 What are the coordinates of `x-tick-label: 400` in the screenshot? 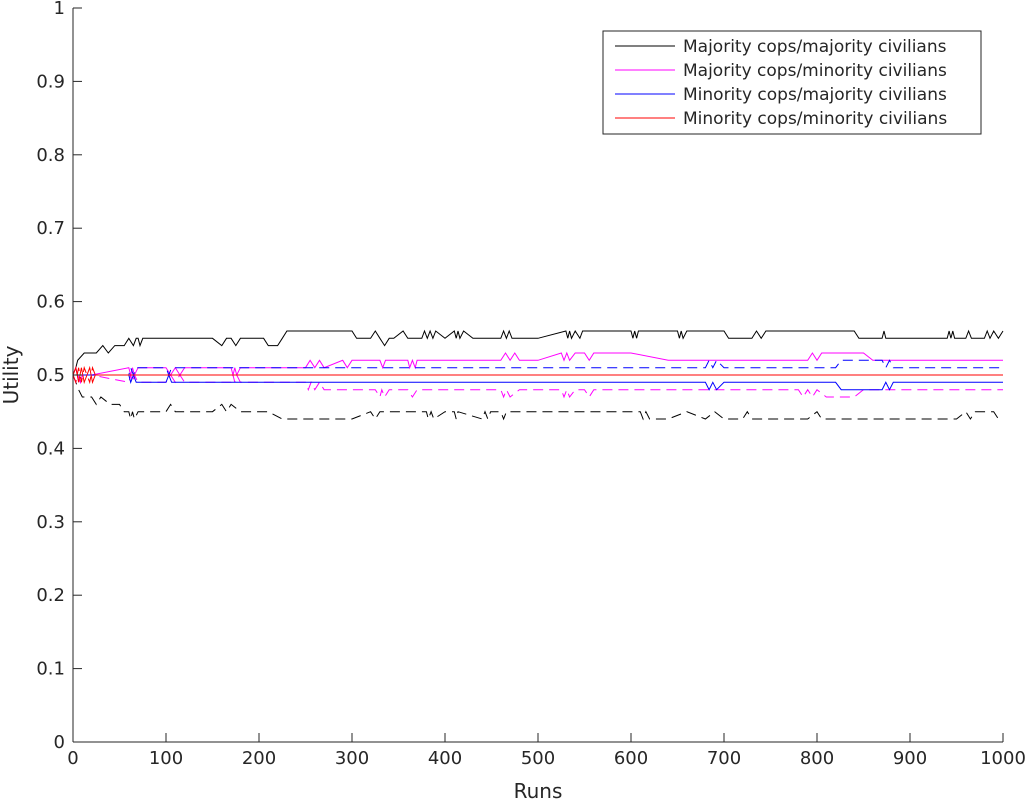 It's located at (445, 758).